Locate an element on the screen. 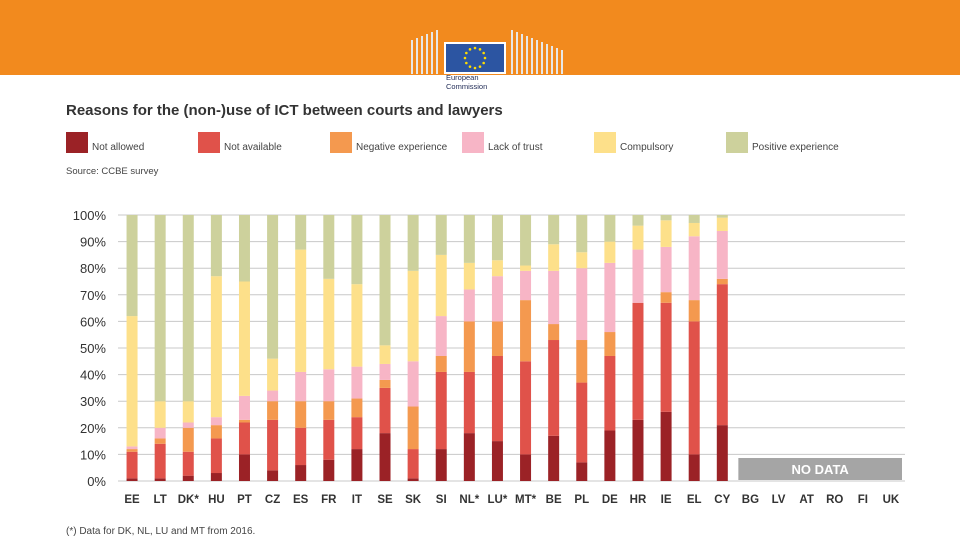 Image resolution: width=960 pixels, height=540 pixels. y-tick-label: 100% is located at coordinates (90, 215).